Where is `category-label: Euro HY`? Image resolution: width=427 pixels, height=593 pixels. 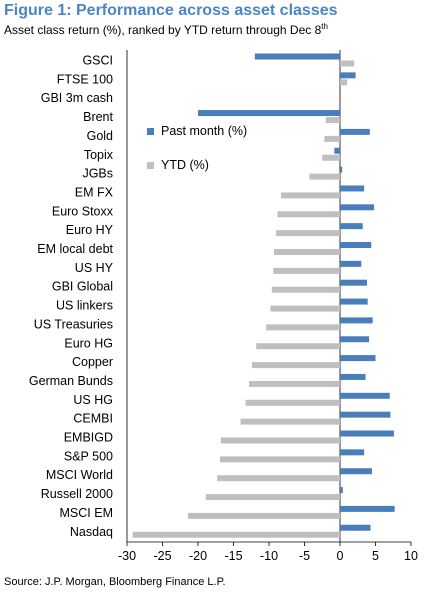
category-label: Euro HY is located at coordinates (90, 230).